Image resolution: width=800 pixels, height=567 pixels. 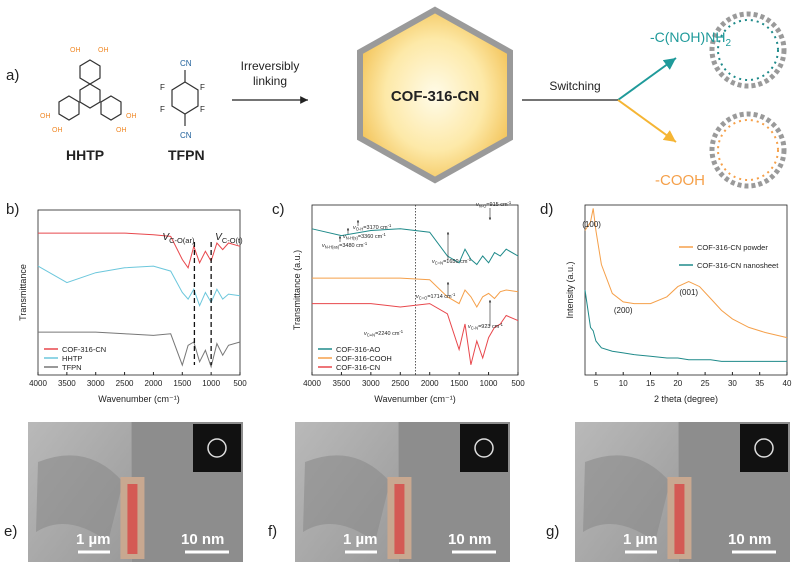 I want to click on panel-label: c), so click(x=278, y=209).